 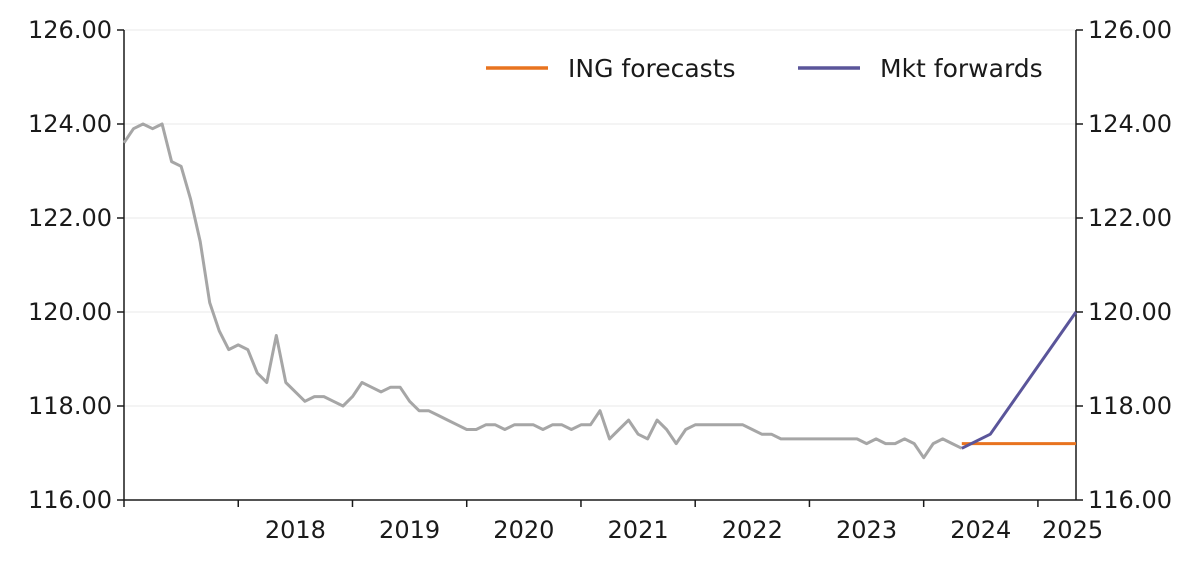 I want to click on x-tick-label: 2019, so click(x=409, y=530).